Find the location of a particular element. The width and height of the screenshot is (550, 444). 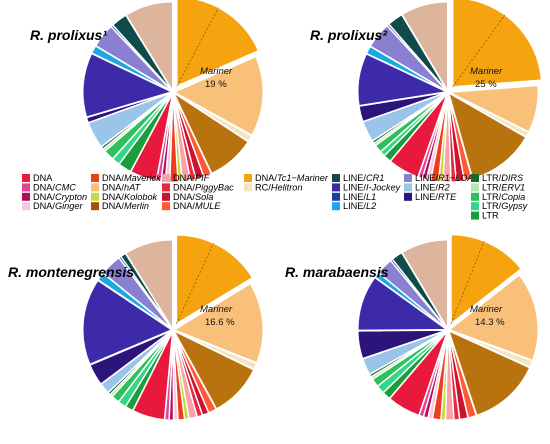

legend-label: LTR/ERV1 is located at coordinates (503, 187).